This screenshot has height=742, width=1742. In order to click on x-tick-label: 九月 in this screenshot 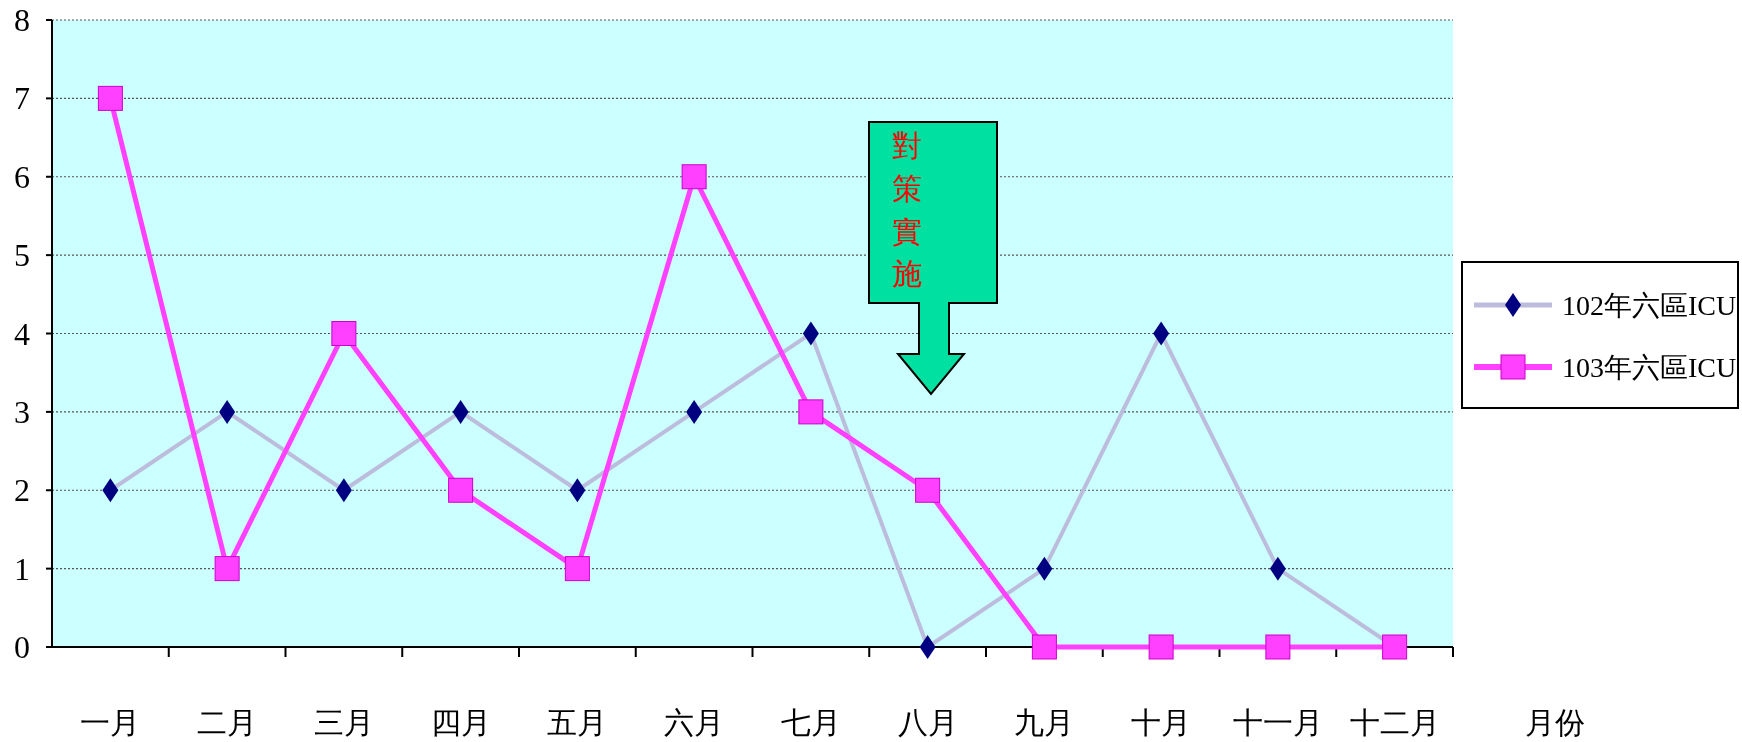, I will do `click(1044, 722)`.